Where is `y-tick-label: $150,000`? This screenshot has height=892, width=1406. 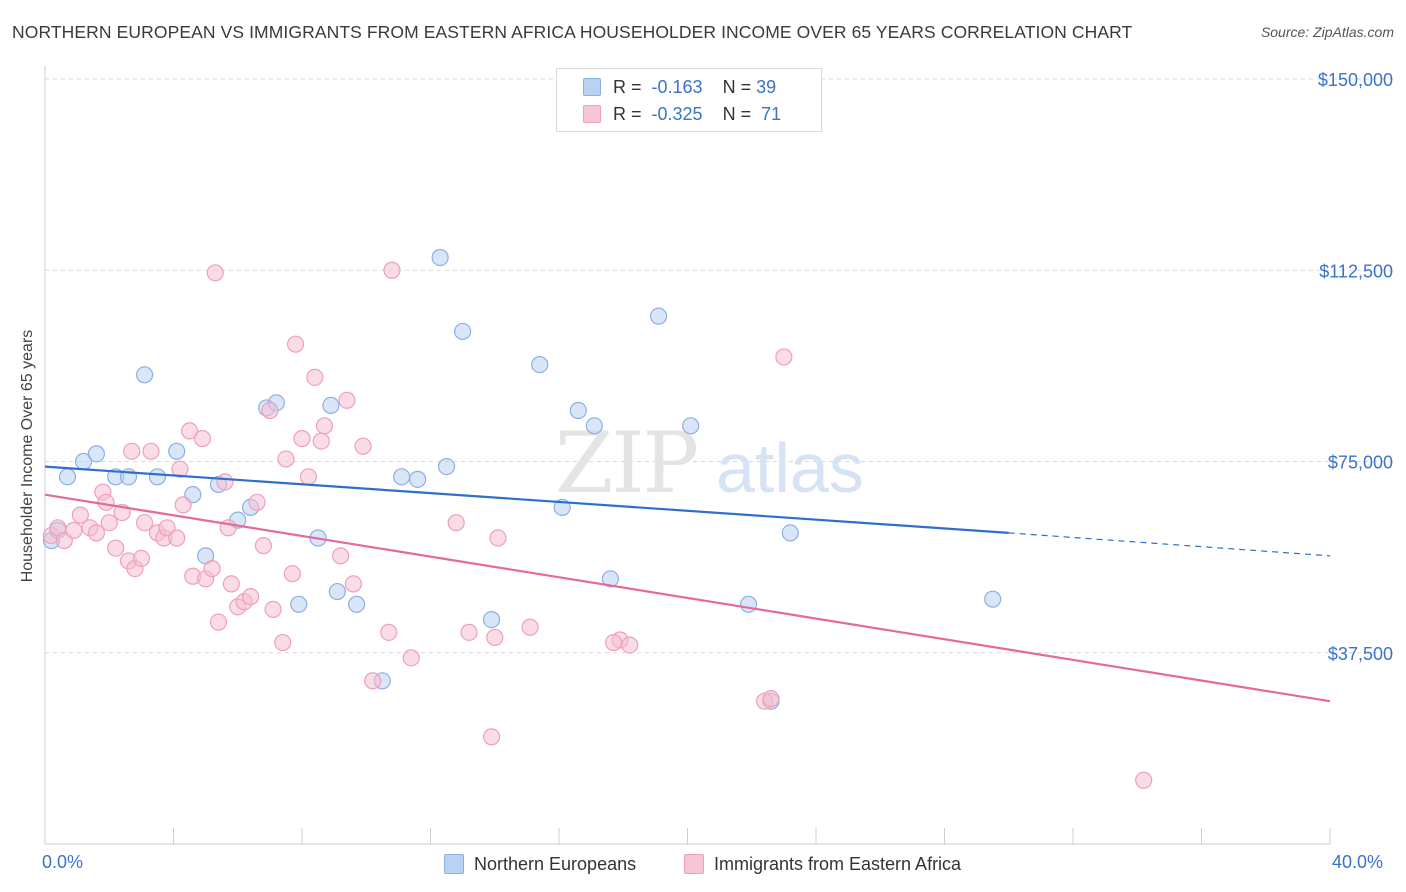
y-tick-label: $150,000 is located at coordinates (1355, 80).